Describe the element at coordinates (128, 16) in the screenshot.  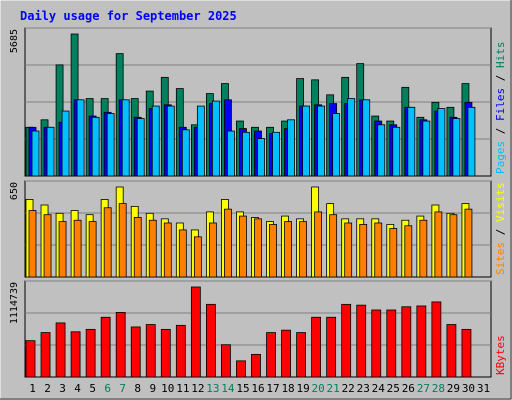
I see `chart-title: Daily usage for September 2025` at that location.